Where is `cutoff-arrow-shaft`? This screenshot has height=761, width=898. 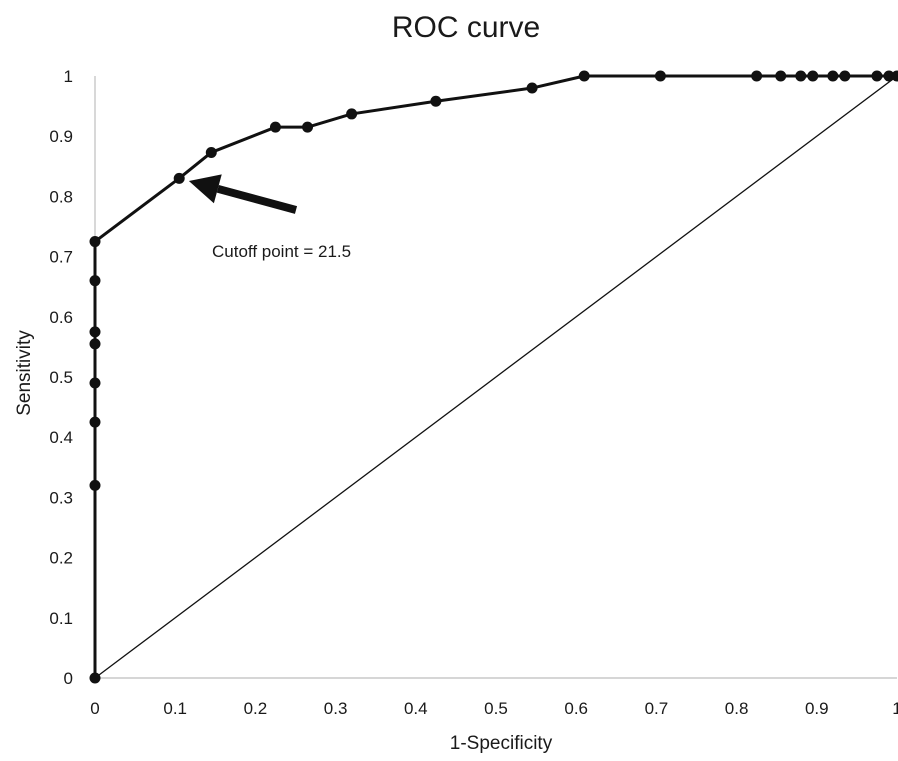 cutoff-arrow-shaft is located at coordinates (257, 199).